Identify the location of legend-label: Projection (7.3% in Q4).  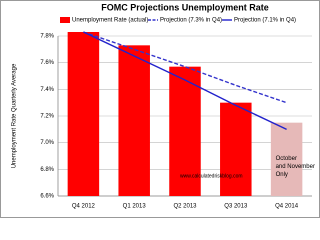
(191, 21).